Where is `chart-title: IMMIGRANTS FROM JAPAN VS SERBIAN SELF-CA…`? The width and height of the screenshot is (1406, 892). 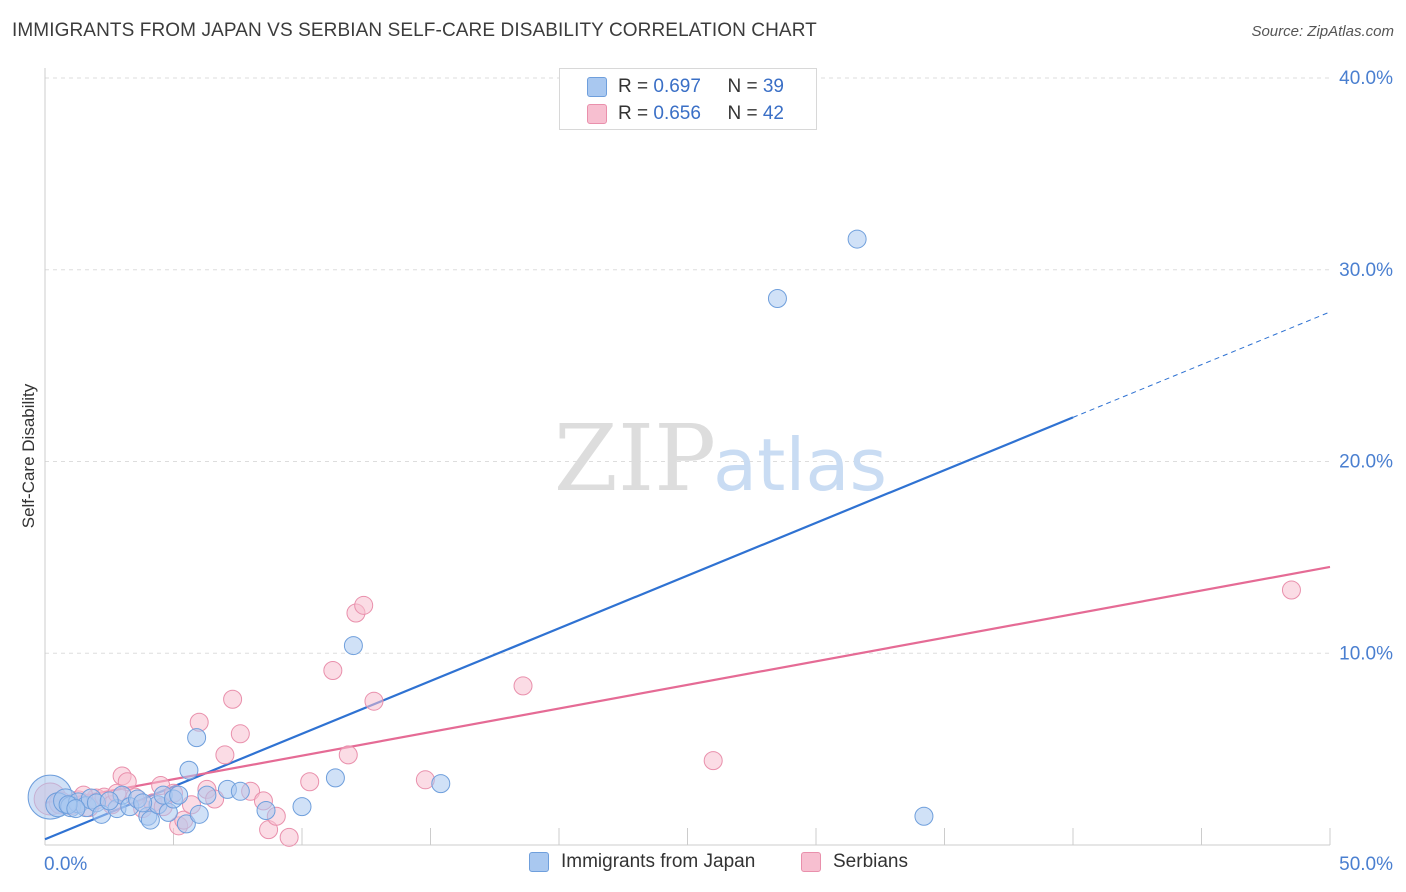 chart-title: IMMIGRANTS FROM JAPAN VS SERBIAN SELF-CA… is located at coordinates (414, 30).